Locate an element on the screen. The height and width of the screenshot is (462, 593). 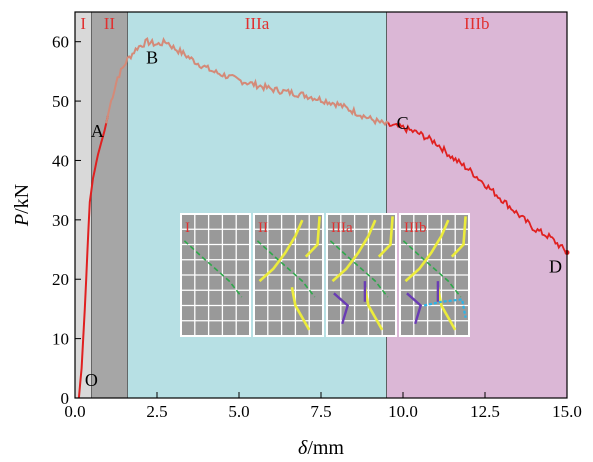
crack-yellow is located at coordinates (289, 273).